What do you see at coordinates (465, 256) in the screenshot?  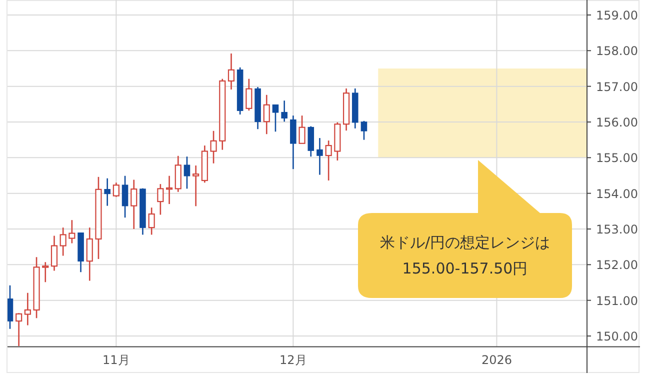 I see `annotation: 米ドル/円の想定レンジは 155.00-157.50円` at bounding box center [465, 256].